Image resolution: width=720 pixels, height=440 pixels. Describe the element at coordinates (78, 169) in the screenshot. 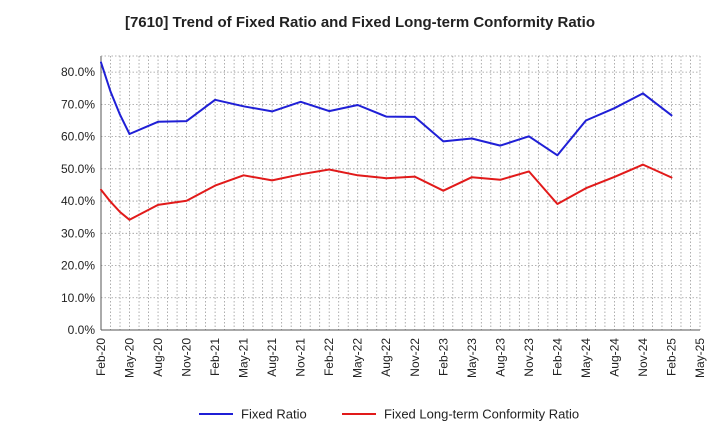

I see `y-tick-label: 50.0%` at that location.